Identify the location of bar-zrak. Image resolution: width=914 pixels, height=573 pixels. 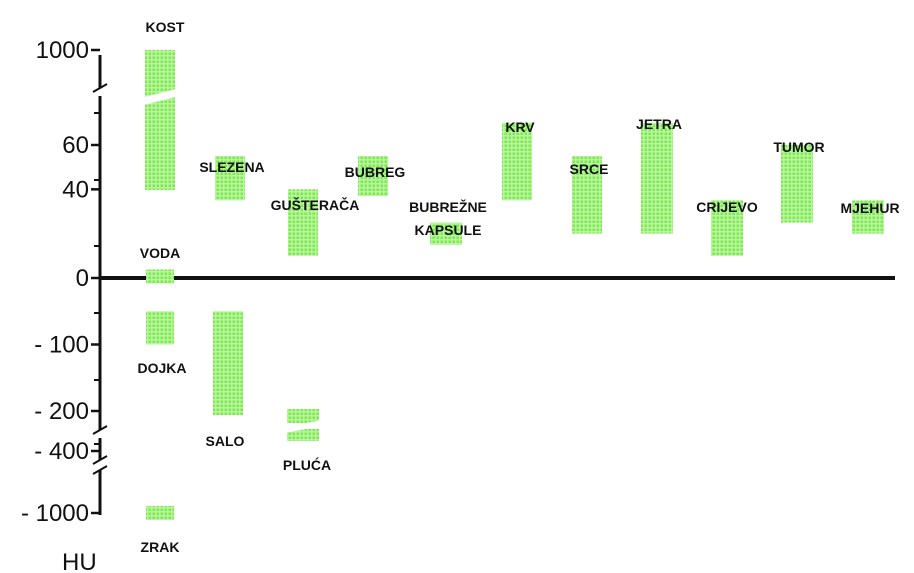
(160, 513).